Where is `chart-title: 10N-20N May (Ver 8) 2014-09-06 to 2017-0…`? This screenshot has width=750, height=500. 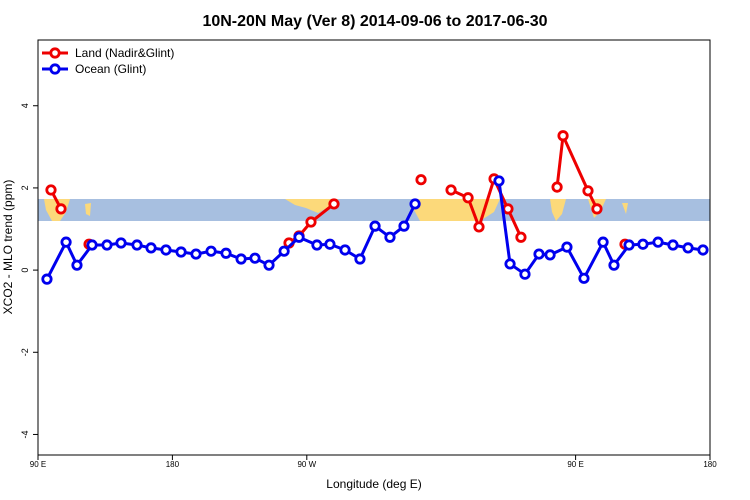 chart-title: 10N-20N May (Ver 8) 2014-09-06 to 2017-0… is located at coordinates (374, 21).